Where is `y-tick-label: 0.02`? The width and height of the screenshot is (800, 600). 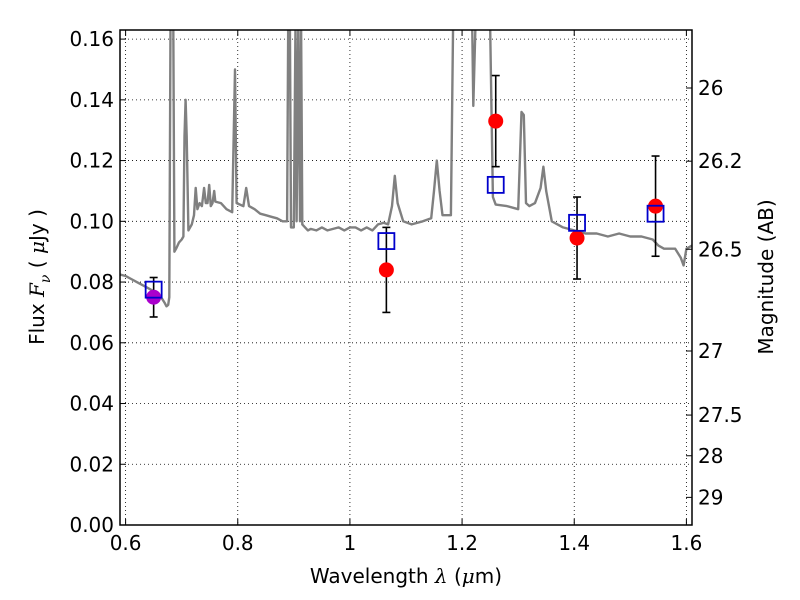 y-tick-label: 0.02 is located at coordinates (91, 464).